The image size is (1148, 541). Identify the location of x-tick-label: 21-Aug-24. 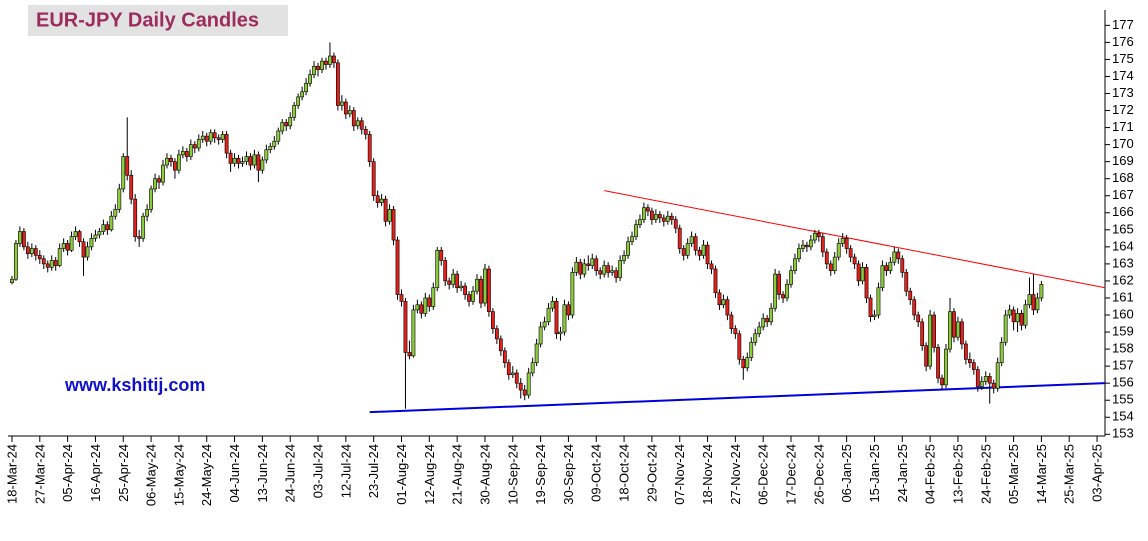
(457, 474).